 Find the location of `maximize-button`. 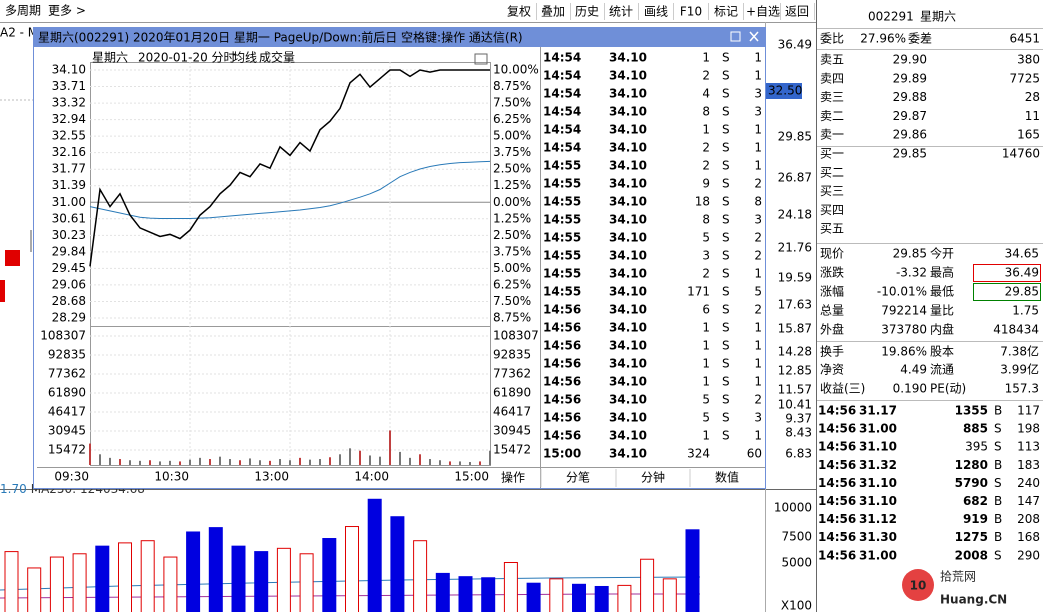

maximize-button is located at coordinates (735, 36).